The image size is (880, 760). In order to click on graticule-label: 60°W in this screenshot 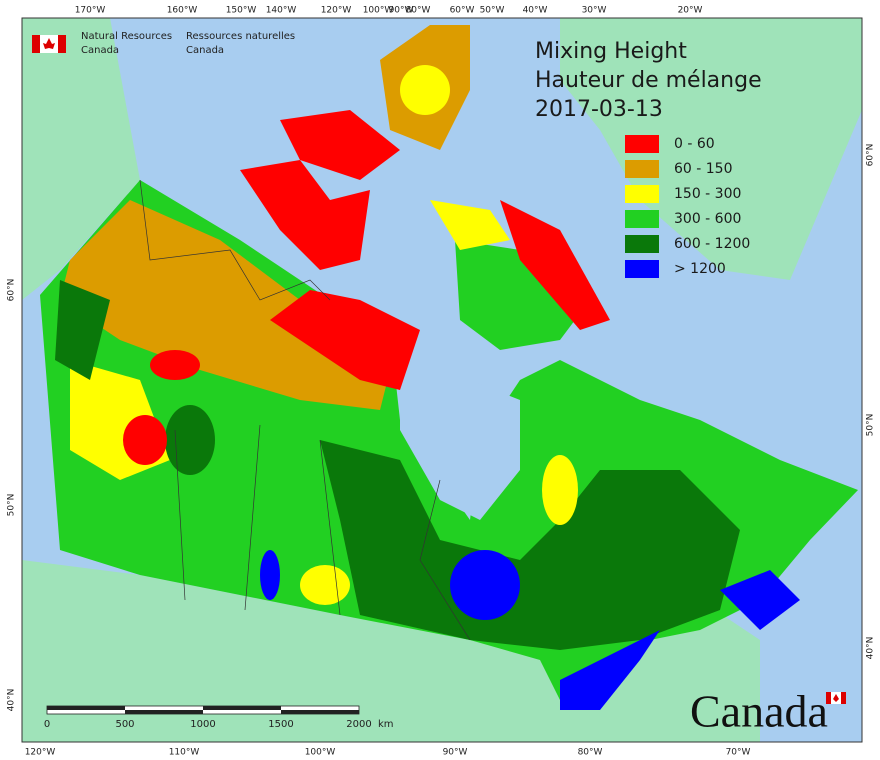, I will do `click(462, 11)`.